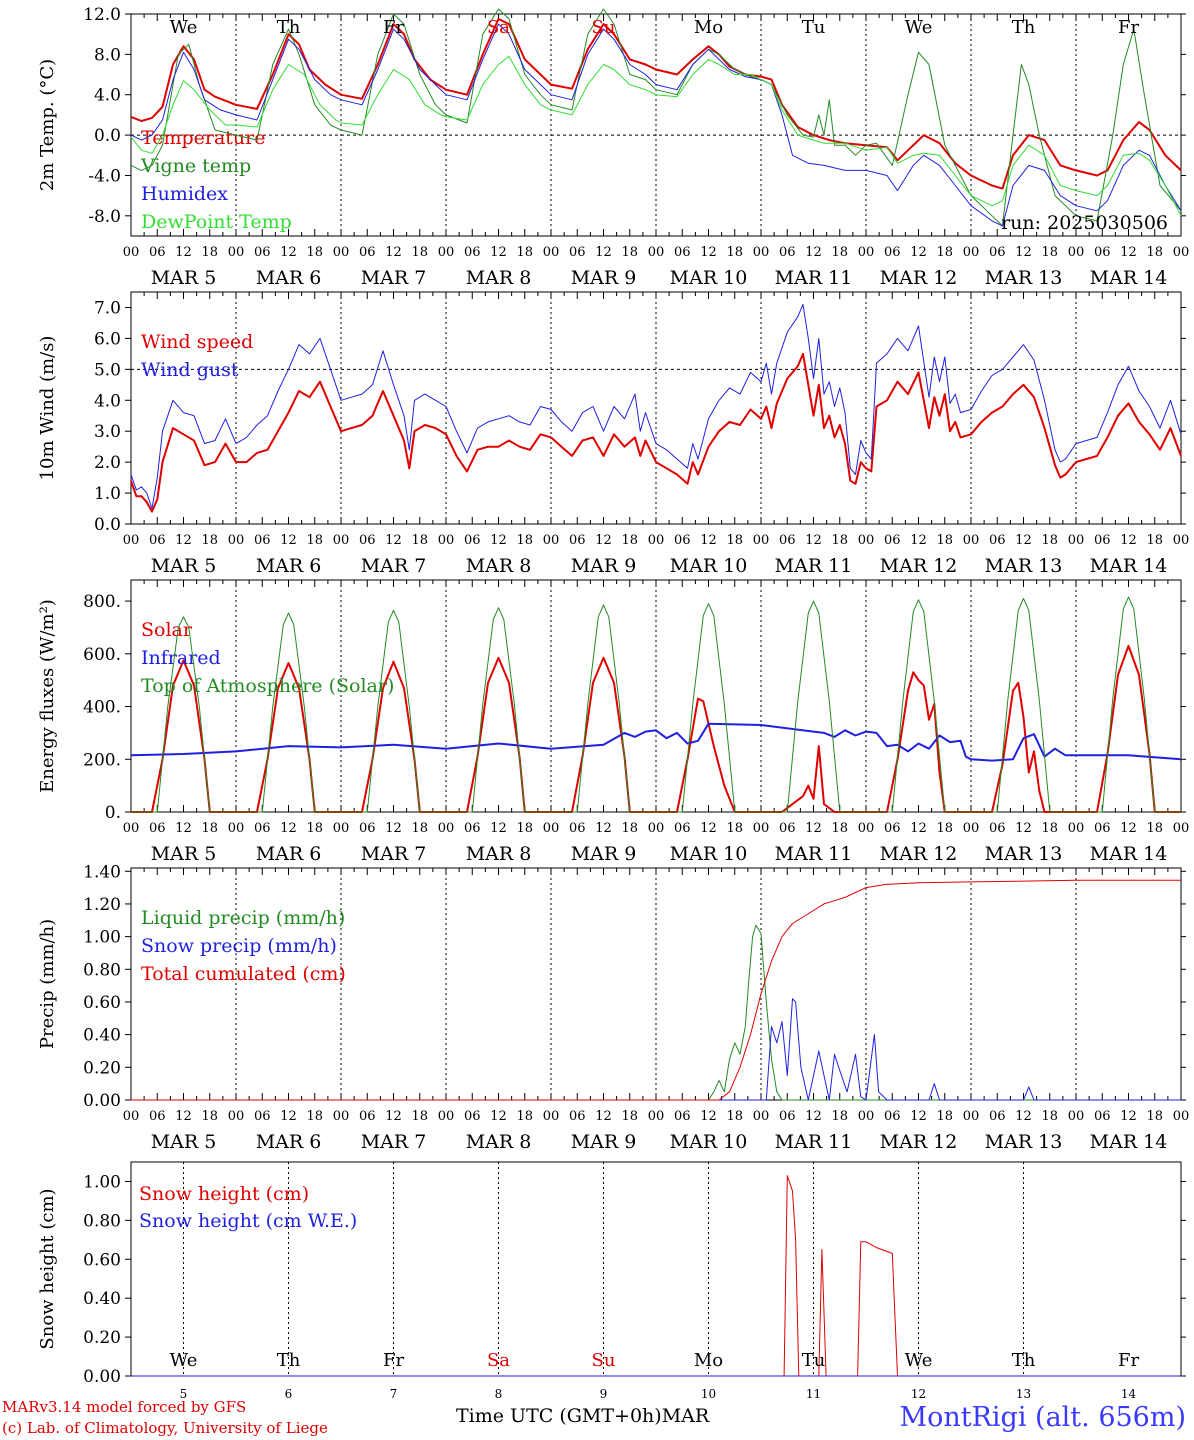 This screenshot has height=1440, width=1194. What do you see at coordinates (604, 1360) in the screenshot?
I see `weekday-label: Su` at bounding box center [604, 1360].